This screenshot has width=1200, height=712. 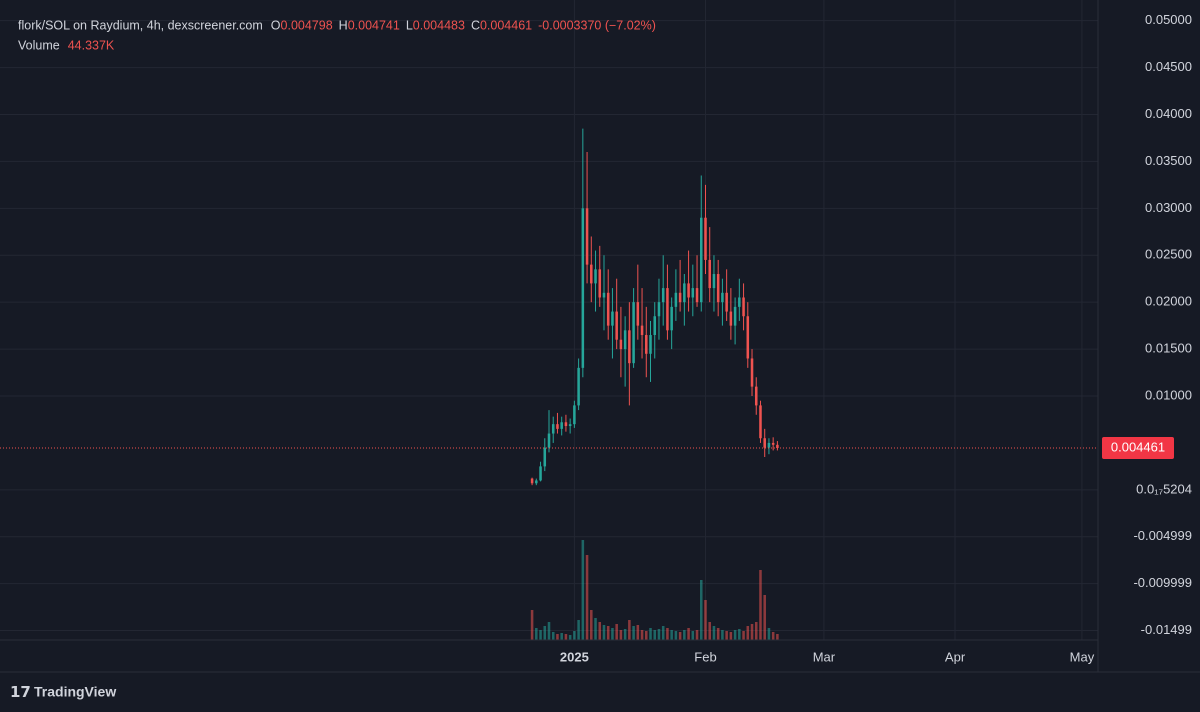 What do you see at coordinates (1162, 535) in the screenshot?
I see `y-tick-label: -0.004999` at bounding box center [1162, 535].